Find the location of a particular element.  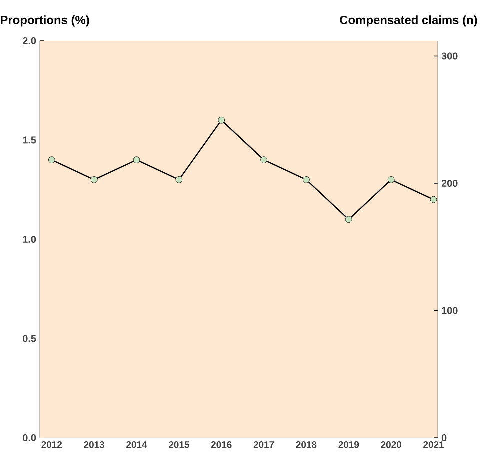

y-tick-label: 1.5 is located at coordinates (29, 140).